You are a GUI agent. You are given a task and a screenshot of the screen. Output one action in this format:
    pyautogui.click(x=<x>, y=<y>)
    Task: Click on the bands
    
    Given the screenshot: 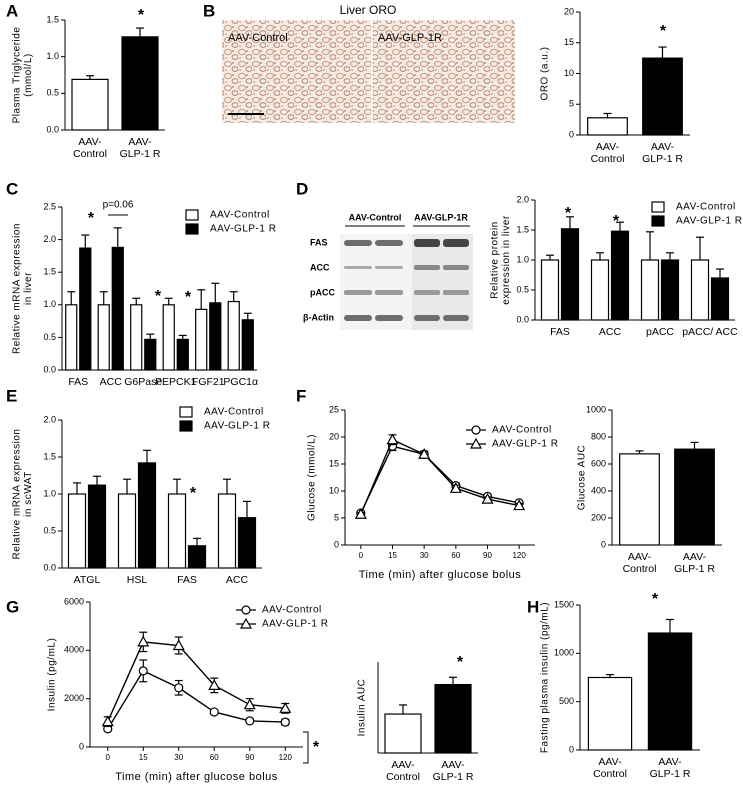 What is the action you would take?
    pyautogui.click(x=406, y=280)
    